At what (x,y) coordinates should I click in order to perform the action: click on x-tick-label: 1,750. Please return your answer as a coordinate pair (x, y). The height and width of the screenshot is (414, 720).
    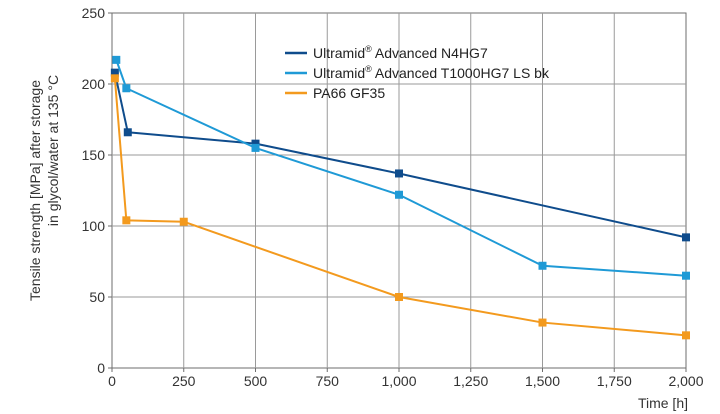
    Looking at the image, I should click on (614, 381).